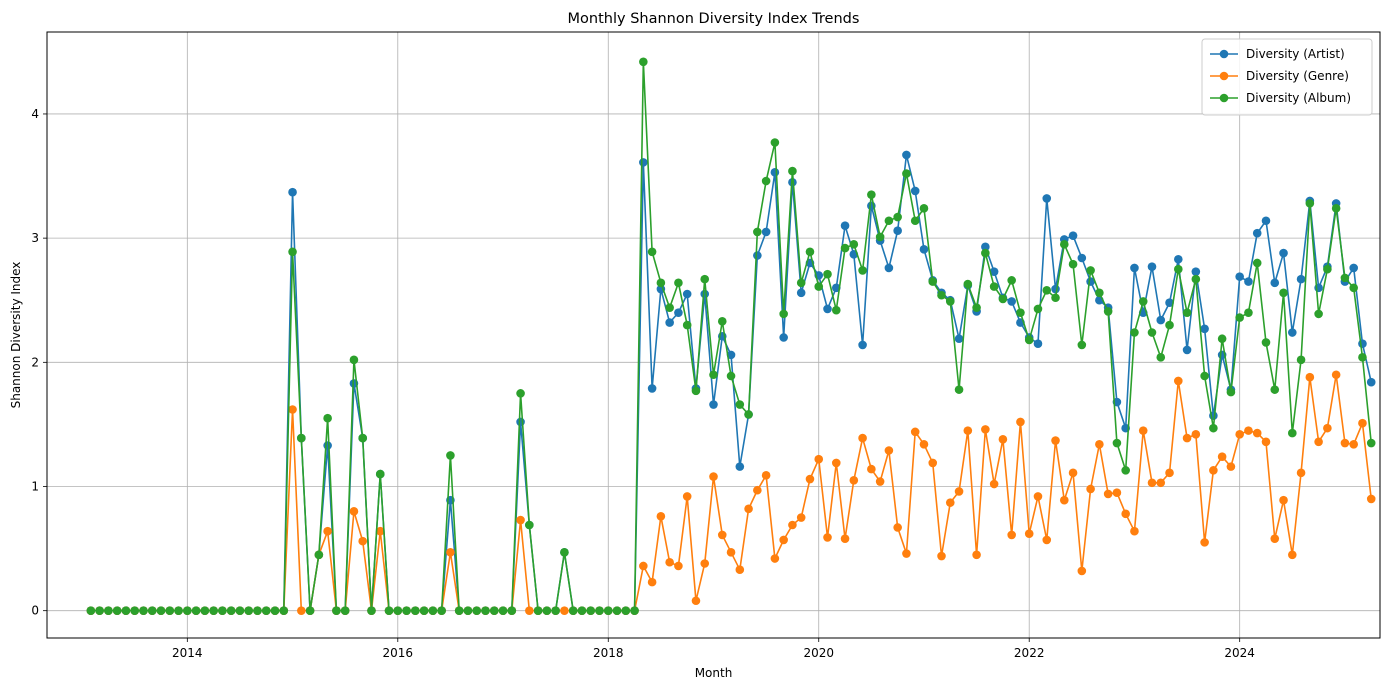 The height and width of the screenshot is (690, 1389). Describe the element at coordinates (1279, 76) in the screenshot. I see `legend-item: Diversity (Genre)` at that location.